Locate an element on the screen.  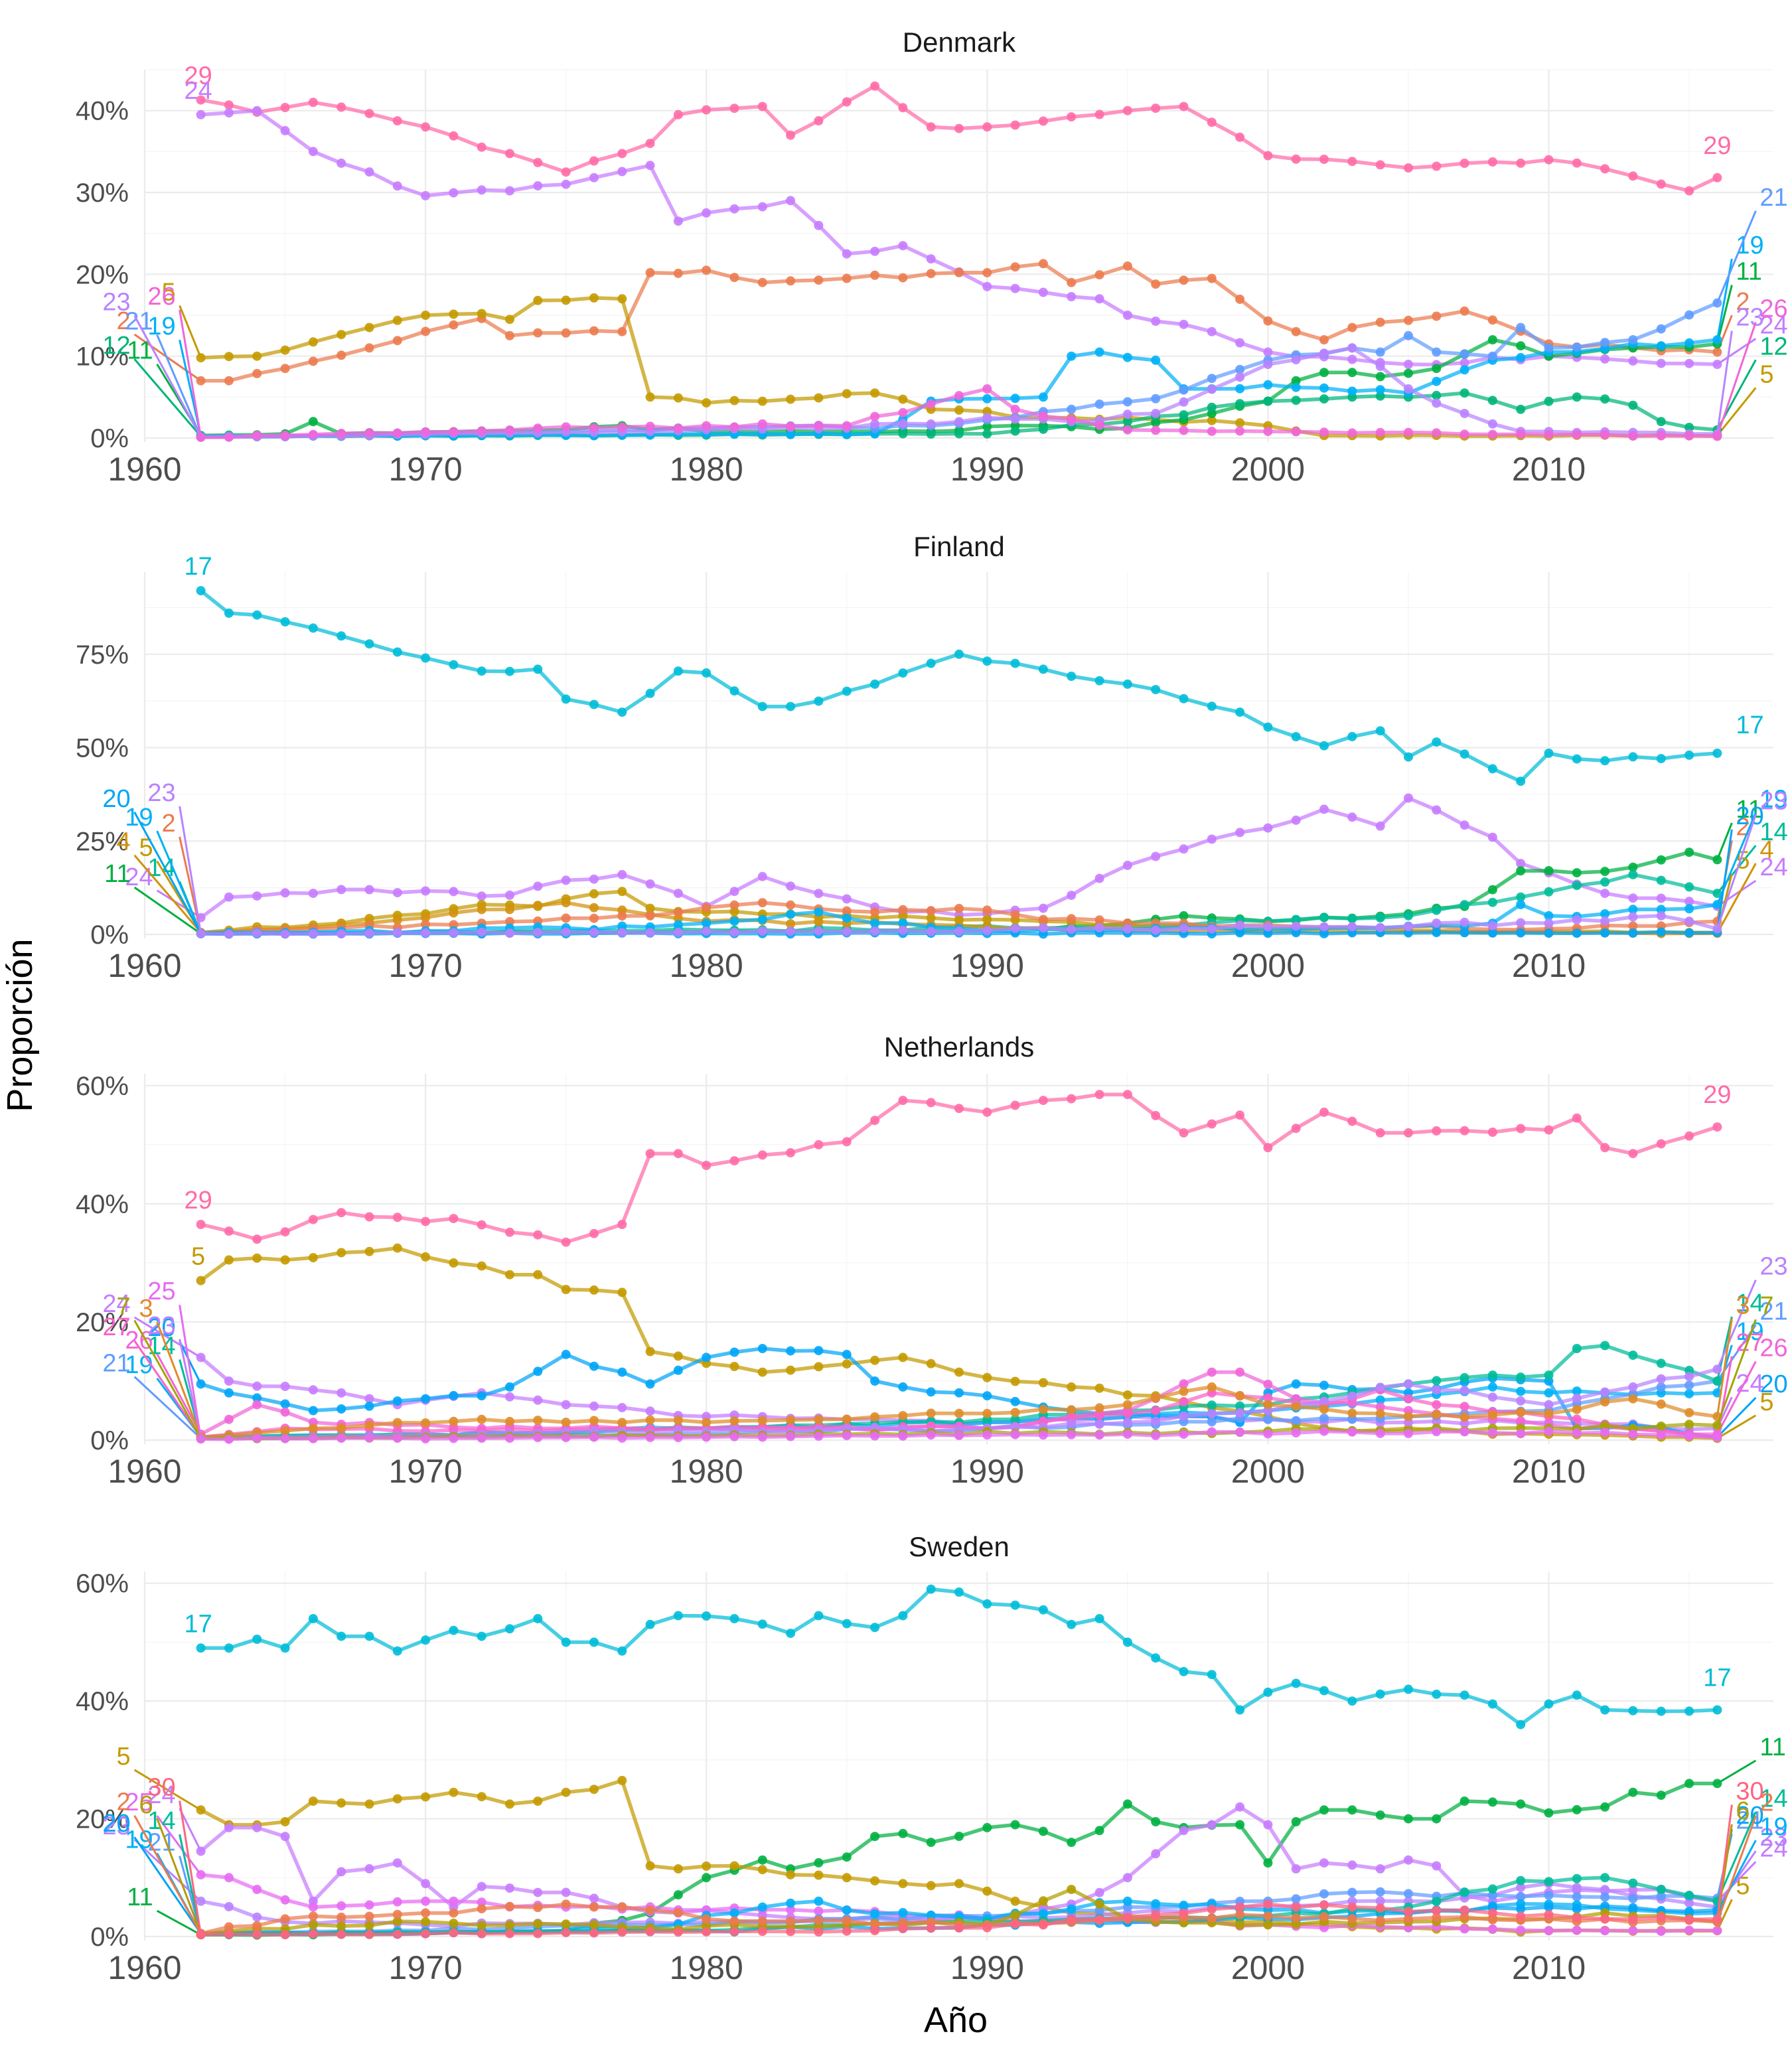
series-label-23: 23 is located at coordinates (1773, 1838).